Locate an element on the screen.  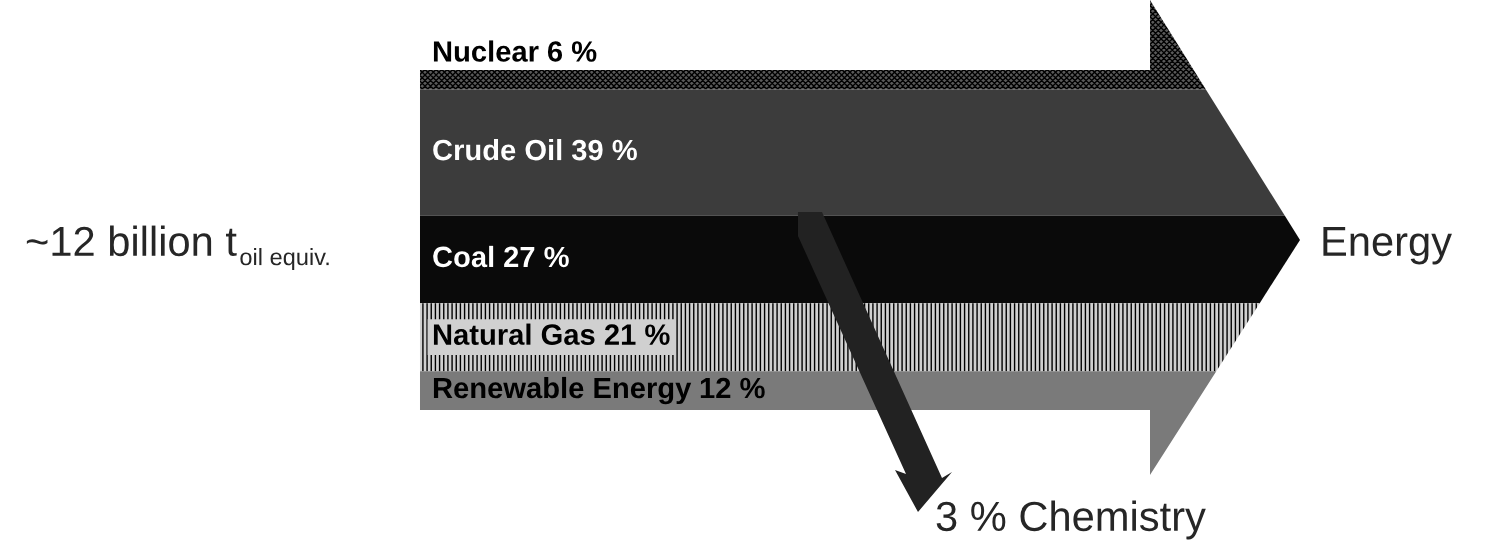
data-label: 39 % is located at coordinates (604, 150).